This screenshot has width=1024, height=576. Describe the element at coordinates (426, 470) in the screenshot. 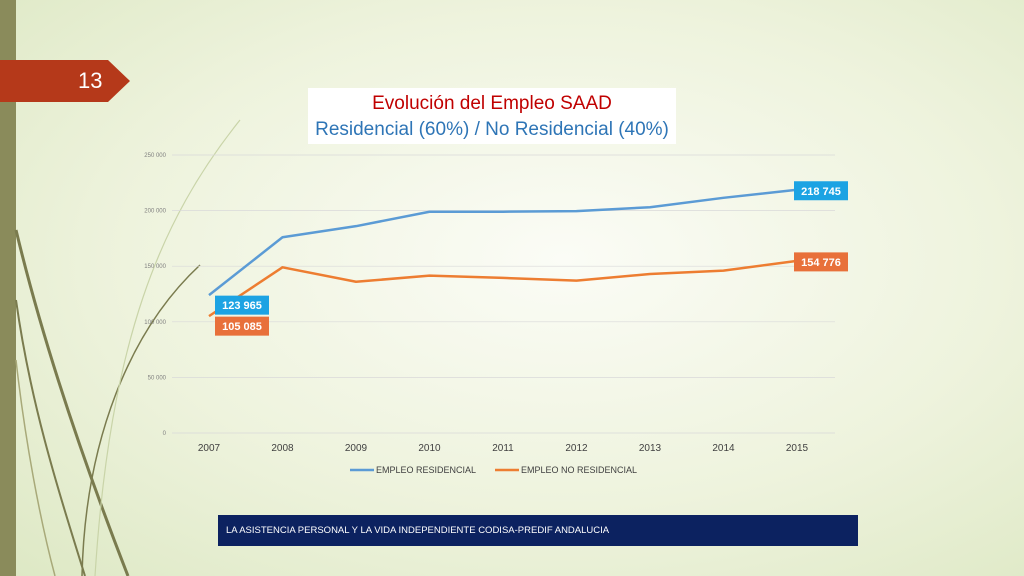

I see `legend-label: EMPLEO RESIDENCIAL` at that location.